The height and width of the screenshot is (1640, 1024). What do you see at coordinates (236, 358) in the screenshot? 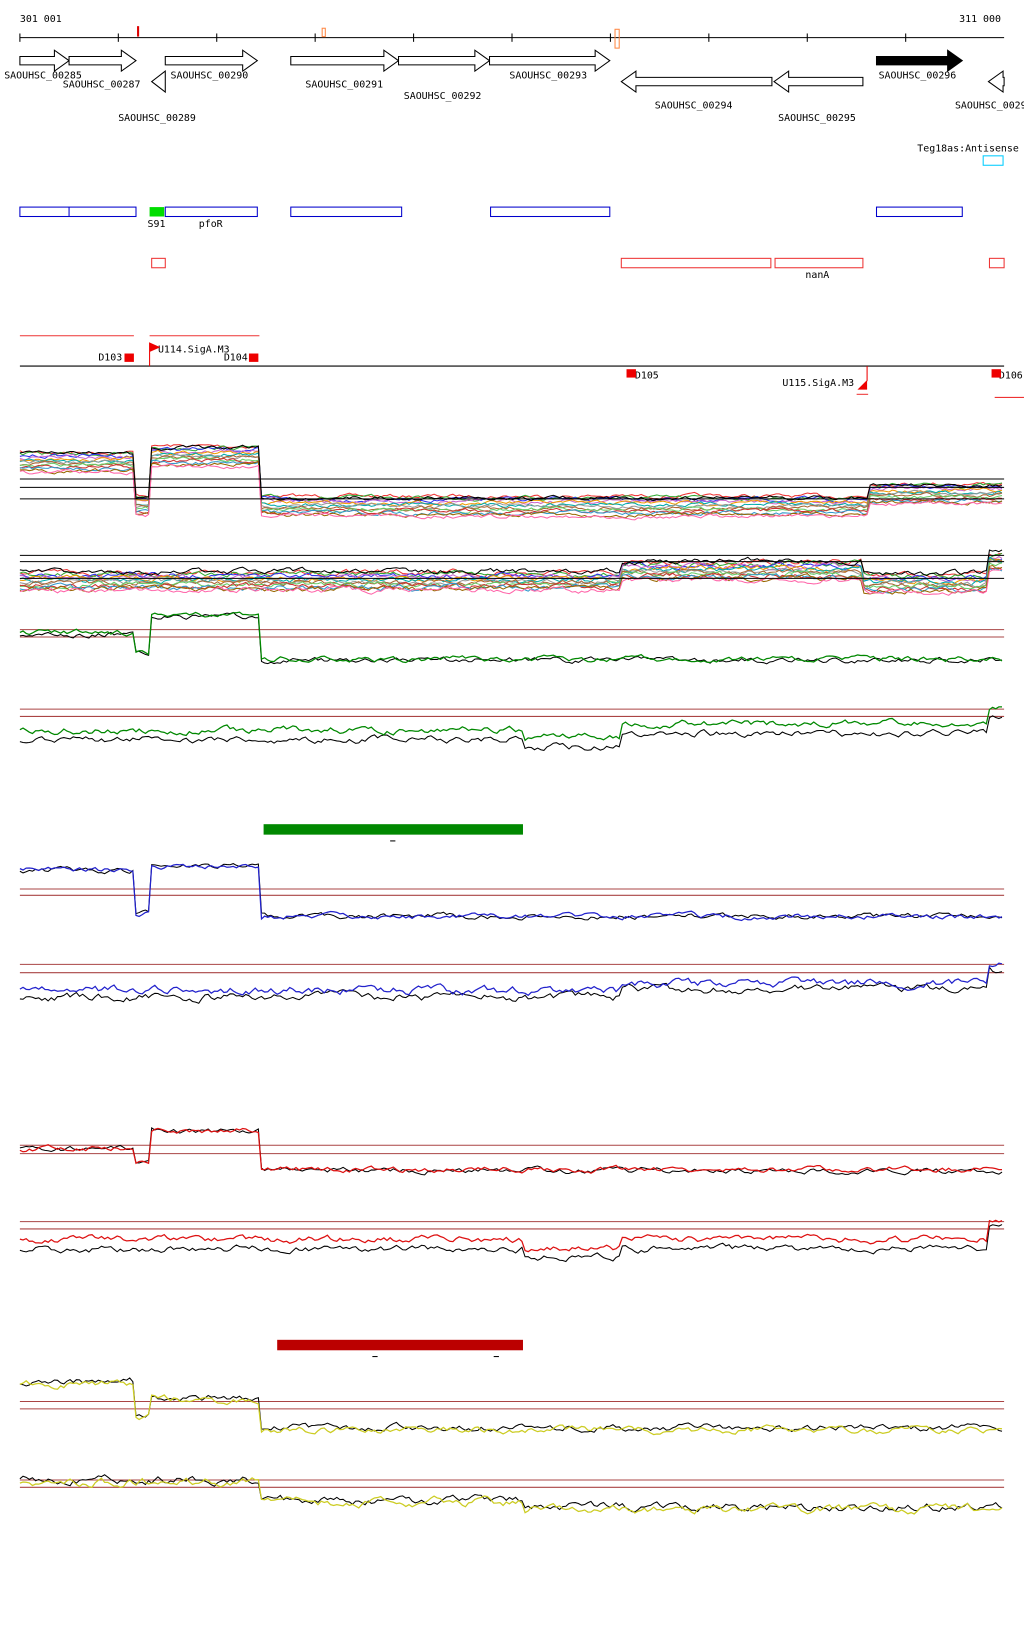
I see `terminator-label: D104` at bounding box center [236, 358].